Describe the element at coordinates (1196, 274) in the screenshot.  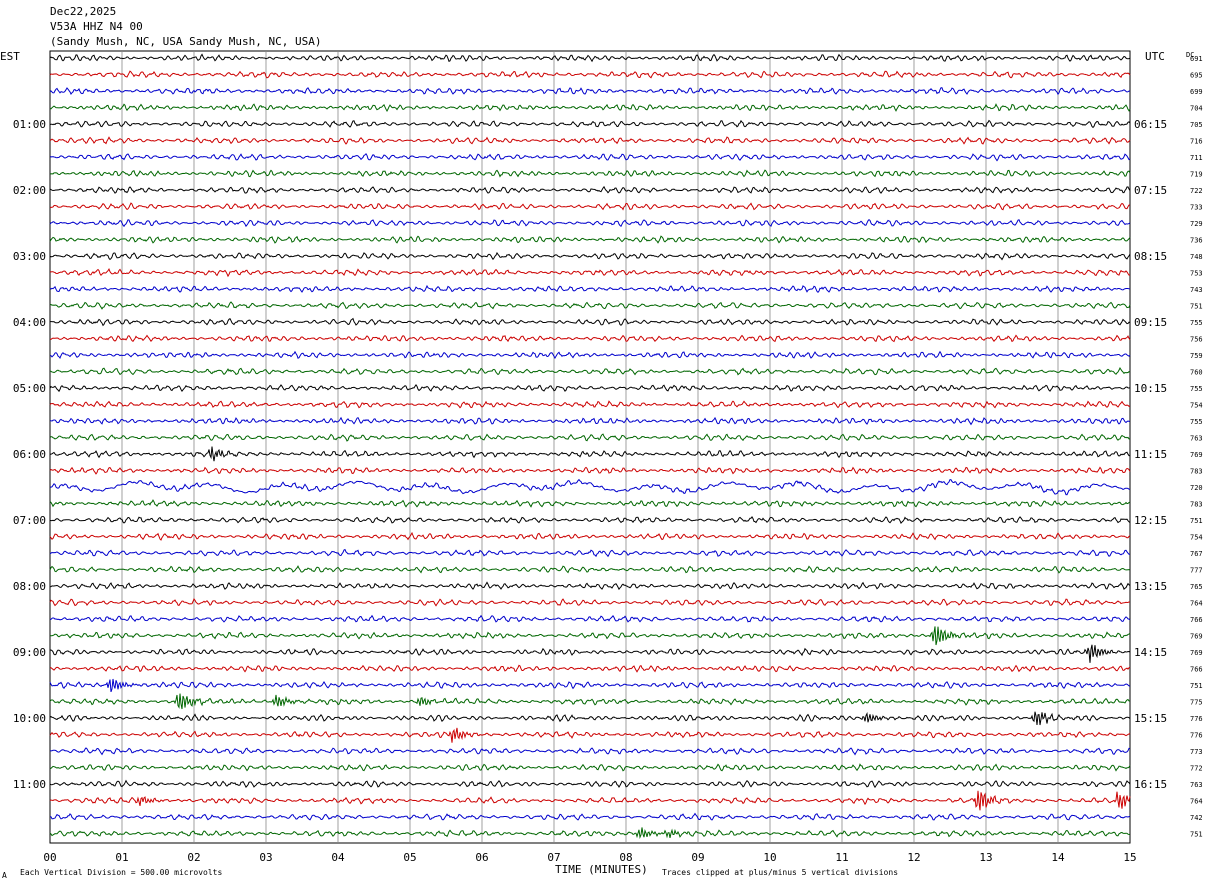
I see `dc-offset-value: 753` at that location.